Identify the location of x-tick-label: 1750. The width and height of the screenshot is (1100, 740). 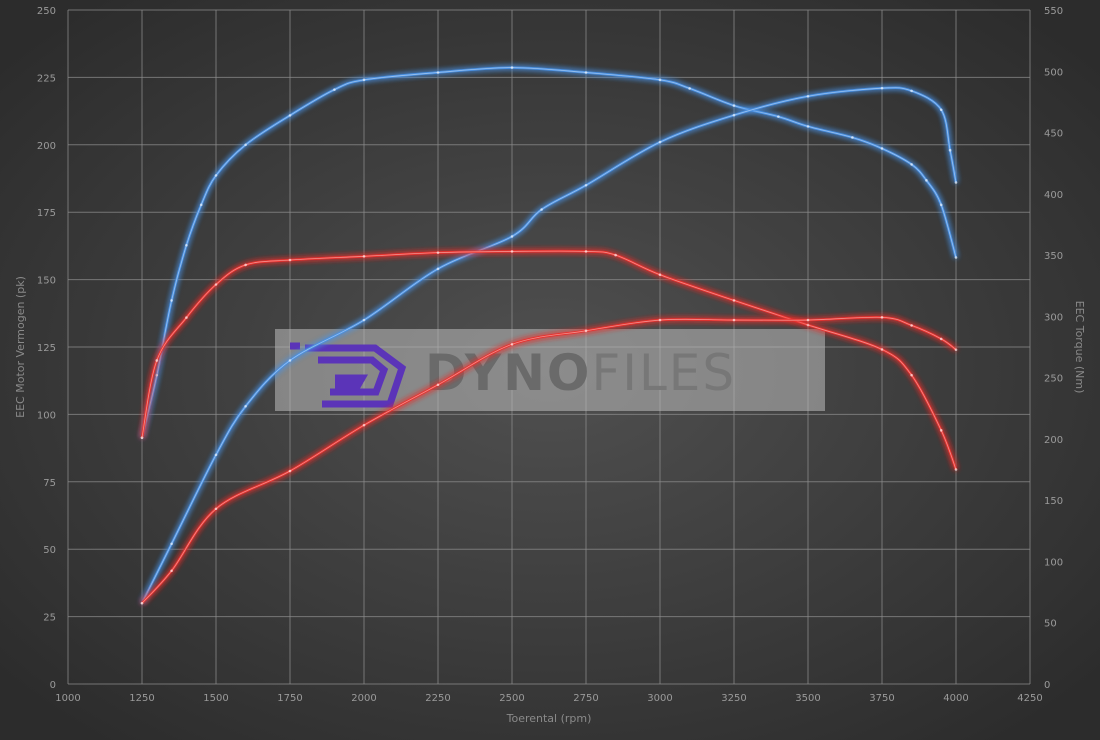
(289, 698).